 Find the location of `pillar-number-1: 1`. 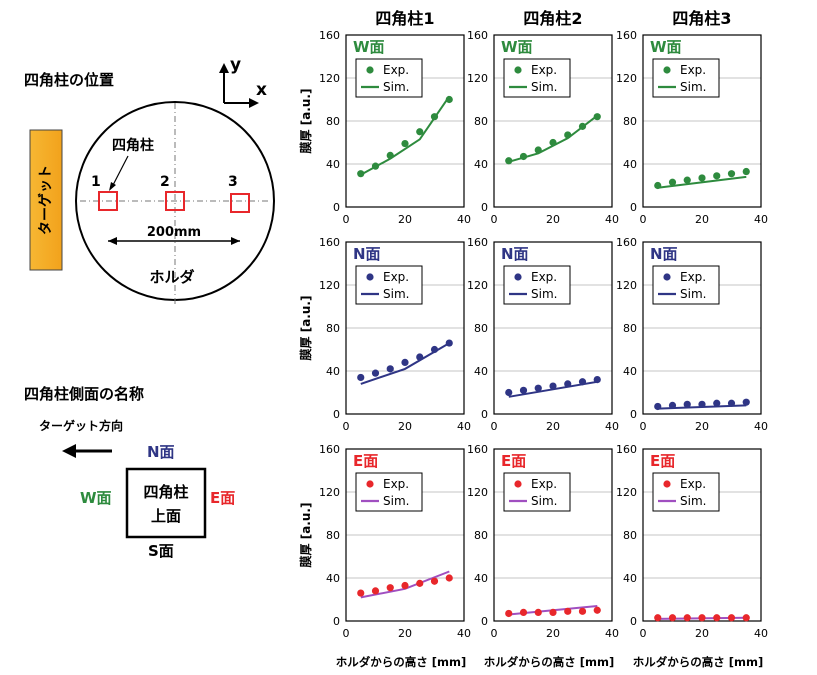

pillar-number-1: 1 is located at coordinates (96, 182).